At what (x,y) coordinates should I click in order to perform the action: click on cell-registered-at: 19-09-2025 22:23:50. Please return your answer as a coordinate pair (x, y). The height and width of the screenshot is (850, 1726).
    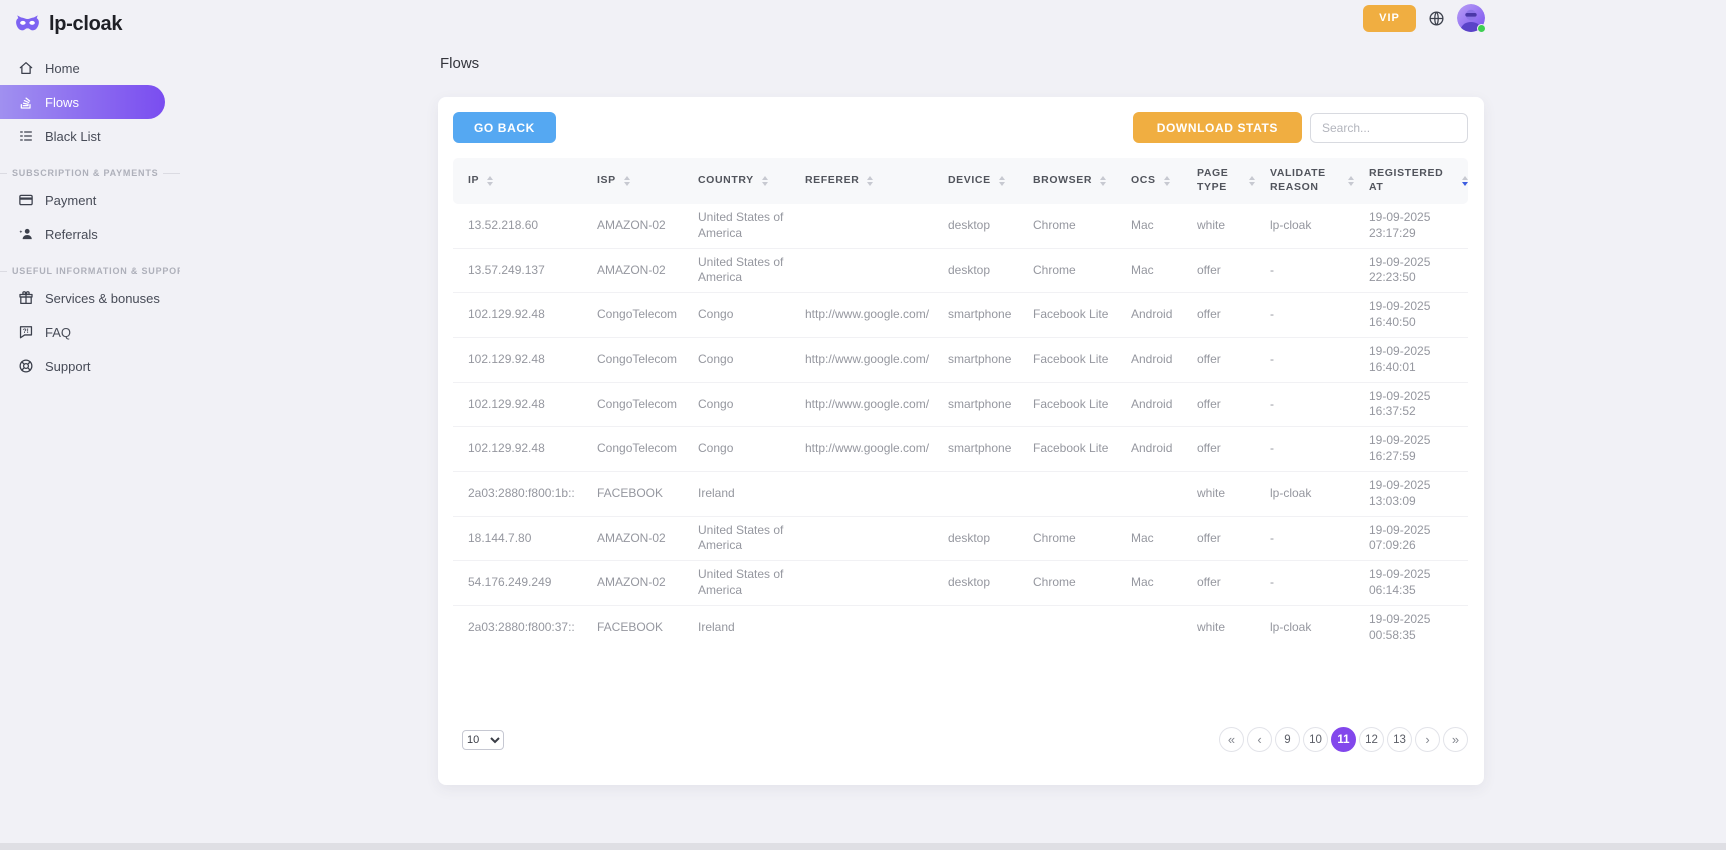
    Looking at the image, I should click on (1411, 270).